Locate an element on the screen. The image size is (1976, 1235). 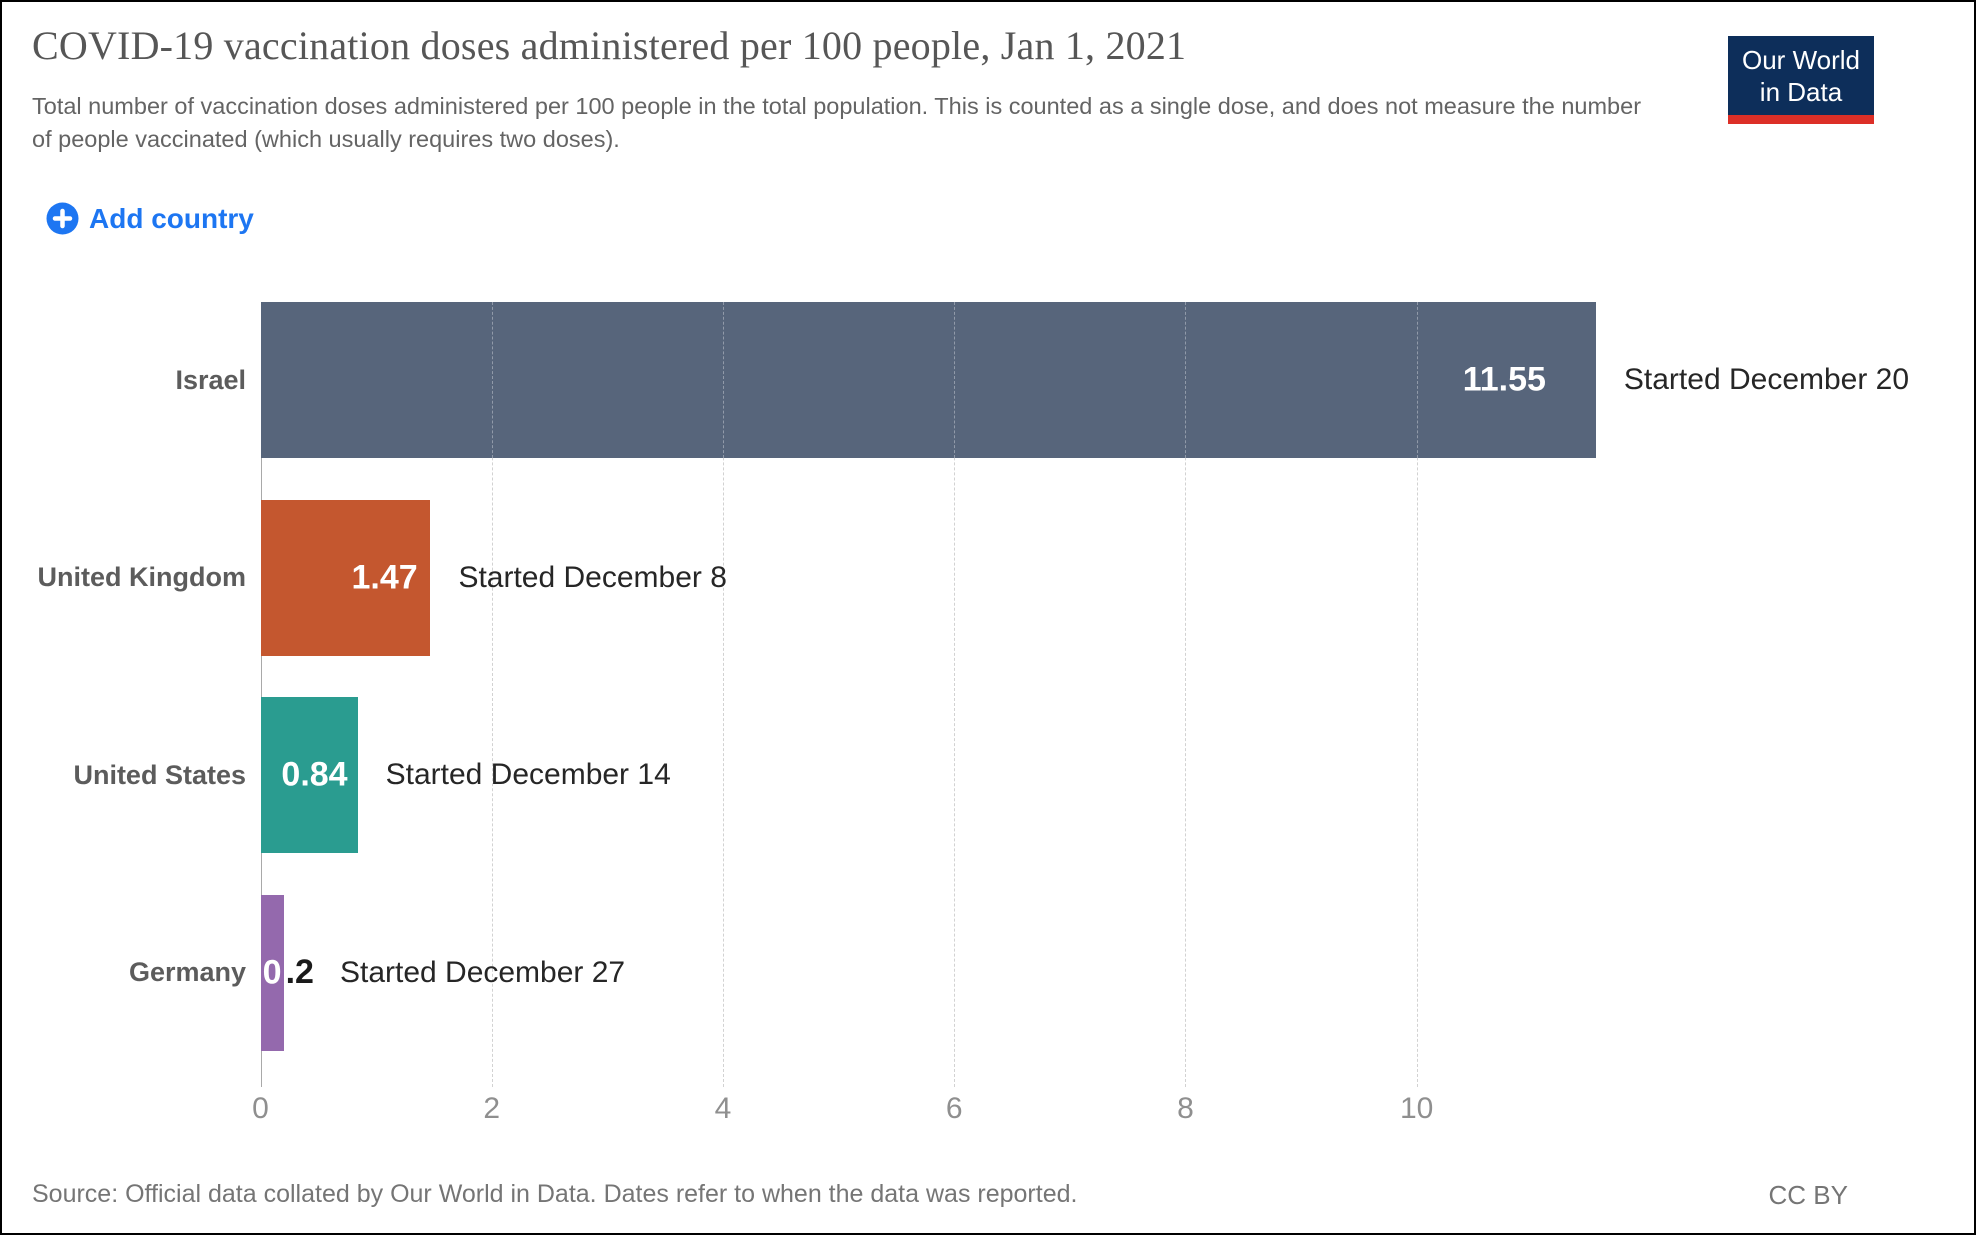
x-tick-label: 2 is located at coordinates (492, 1108).